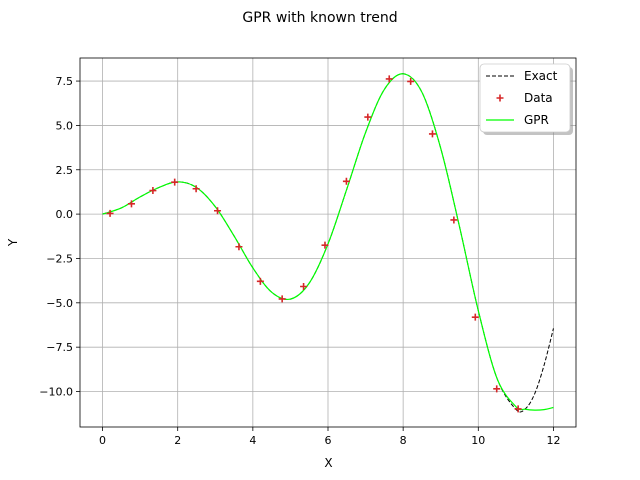  What do you see at coordinates (59, 347) in the screenshot?
I see `y-tick-label: −7.5` at bounding box center [59, 347].